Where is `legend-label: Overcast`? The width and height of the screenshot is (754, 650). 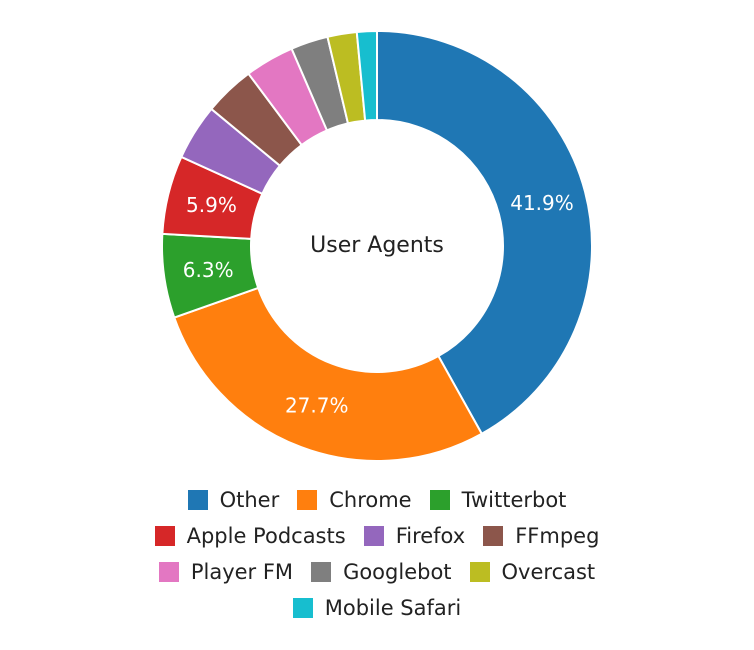
legend-label: Overcast is located at coordinates (548, 572).